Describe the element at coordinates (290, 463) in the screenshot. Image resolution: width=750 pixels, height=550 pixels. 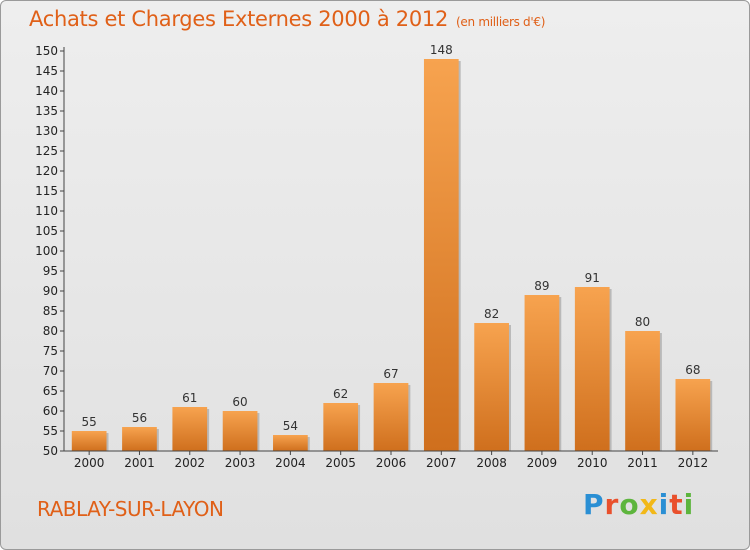
I see `x-tick-label: 2004` at that location.